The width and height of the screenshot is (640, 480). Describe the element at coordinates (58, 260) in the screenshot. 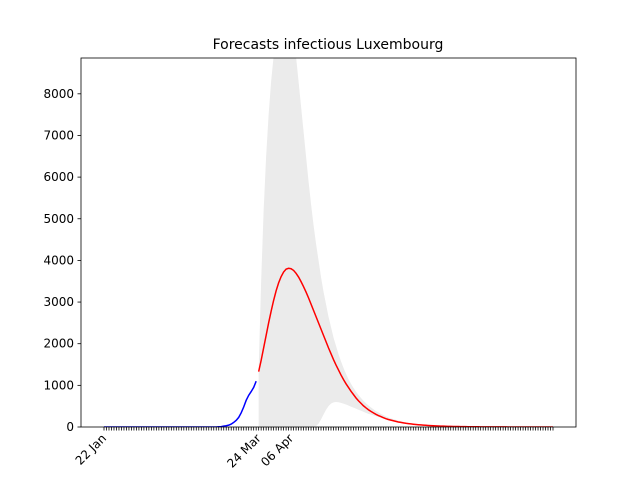

I see `y-tick-label: 4000` at that location.